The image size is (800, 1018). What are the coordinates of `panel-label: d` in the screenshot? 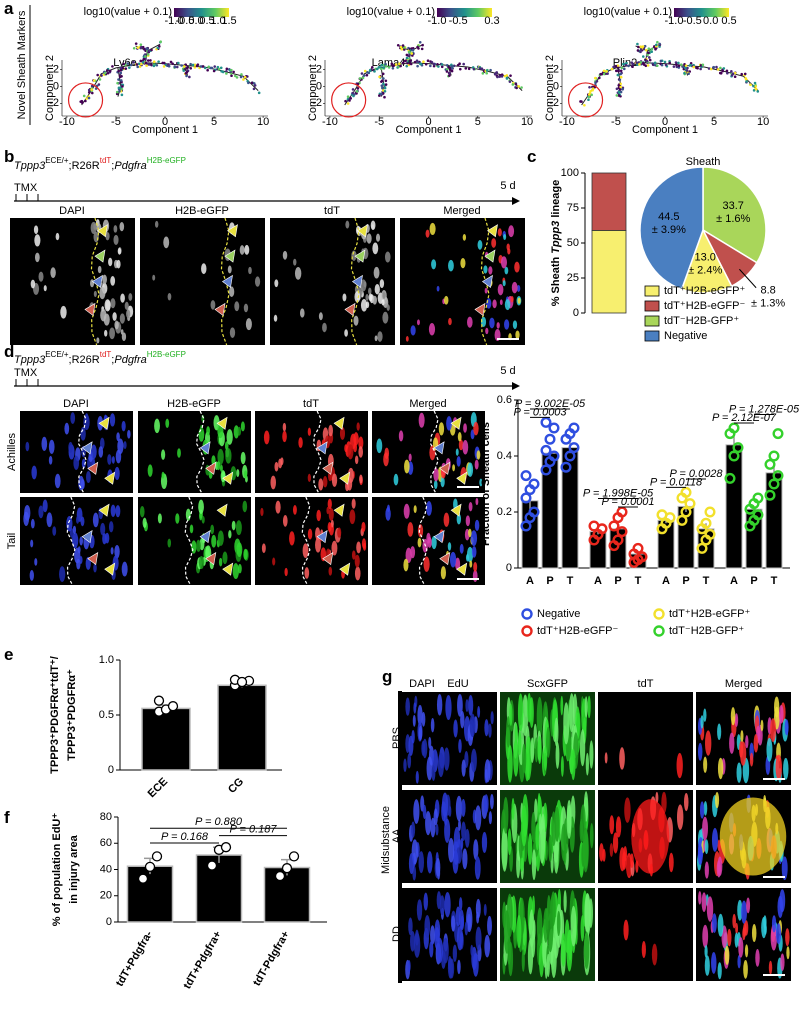 It's located at (9, 351).